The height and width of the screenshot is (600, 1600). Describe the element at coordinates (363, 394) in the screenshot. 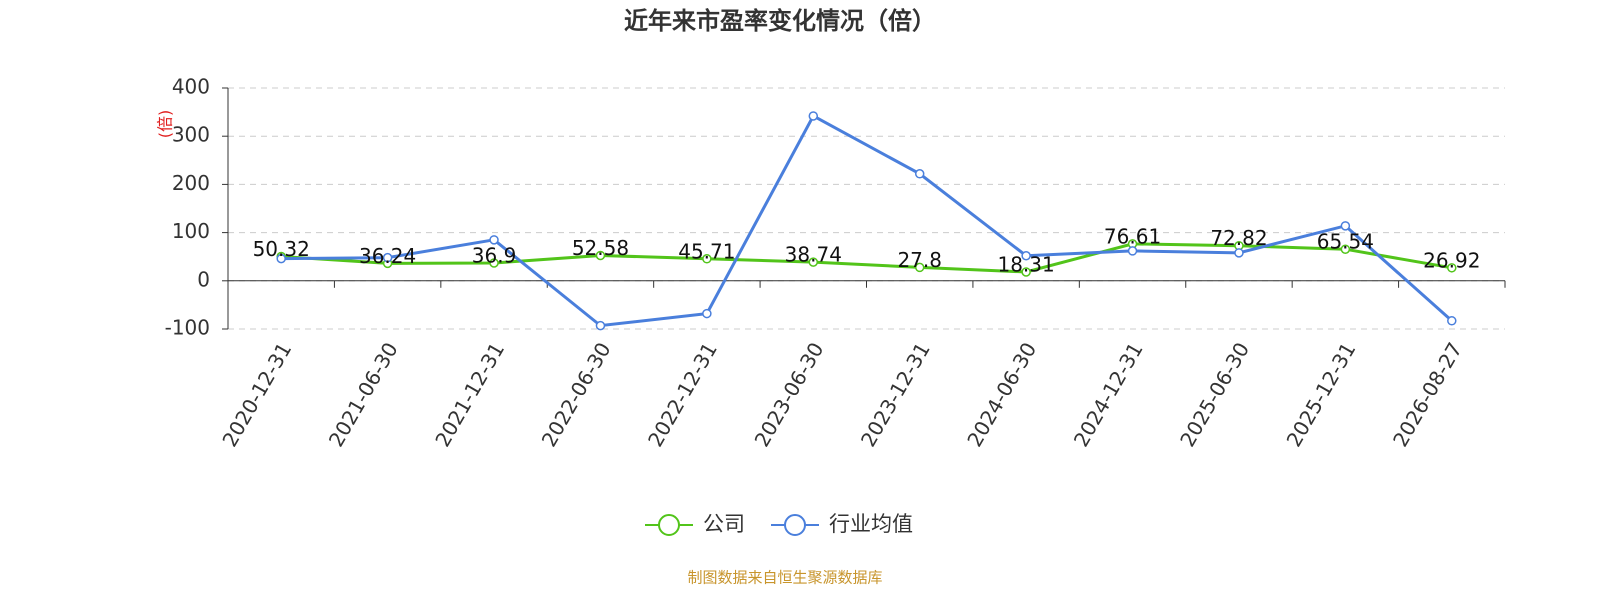

I see `x-tick-label: 2021-06-30` at that location.